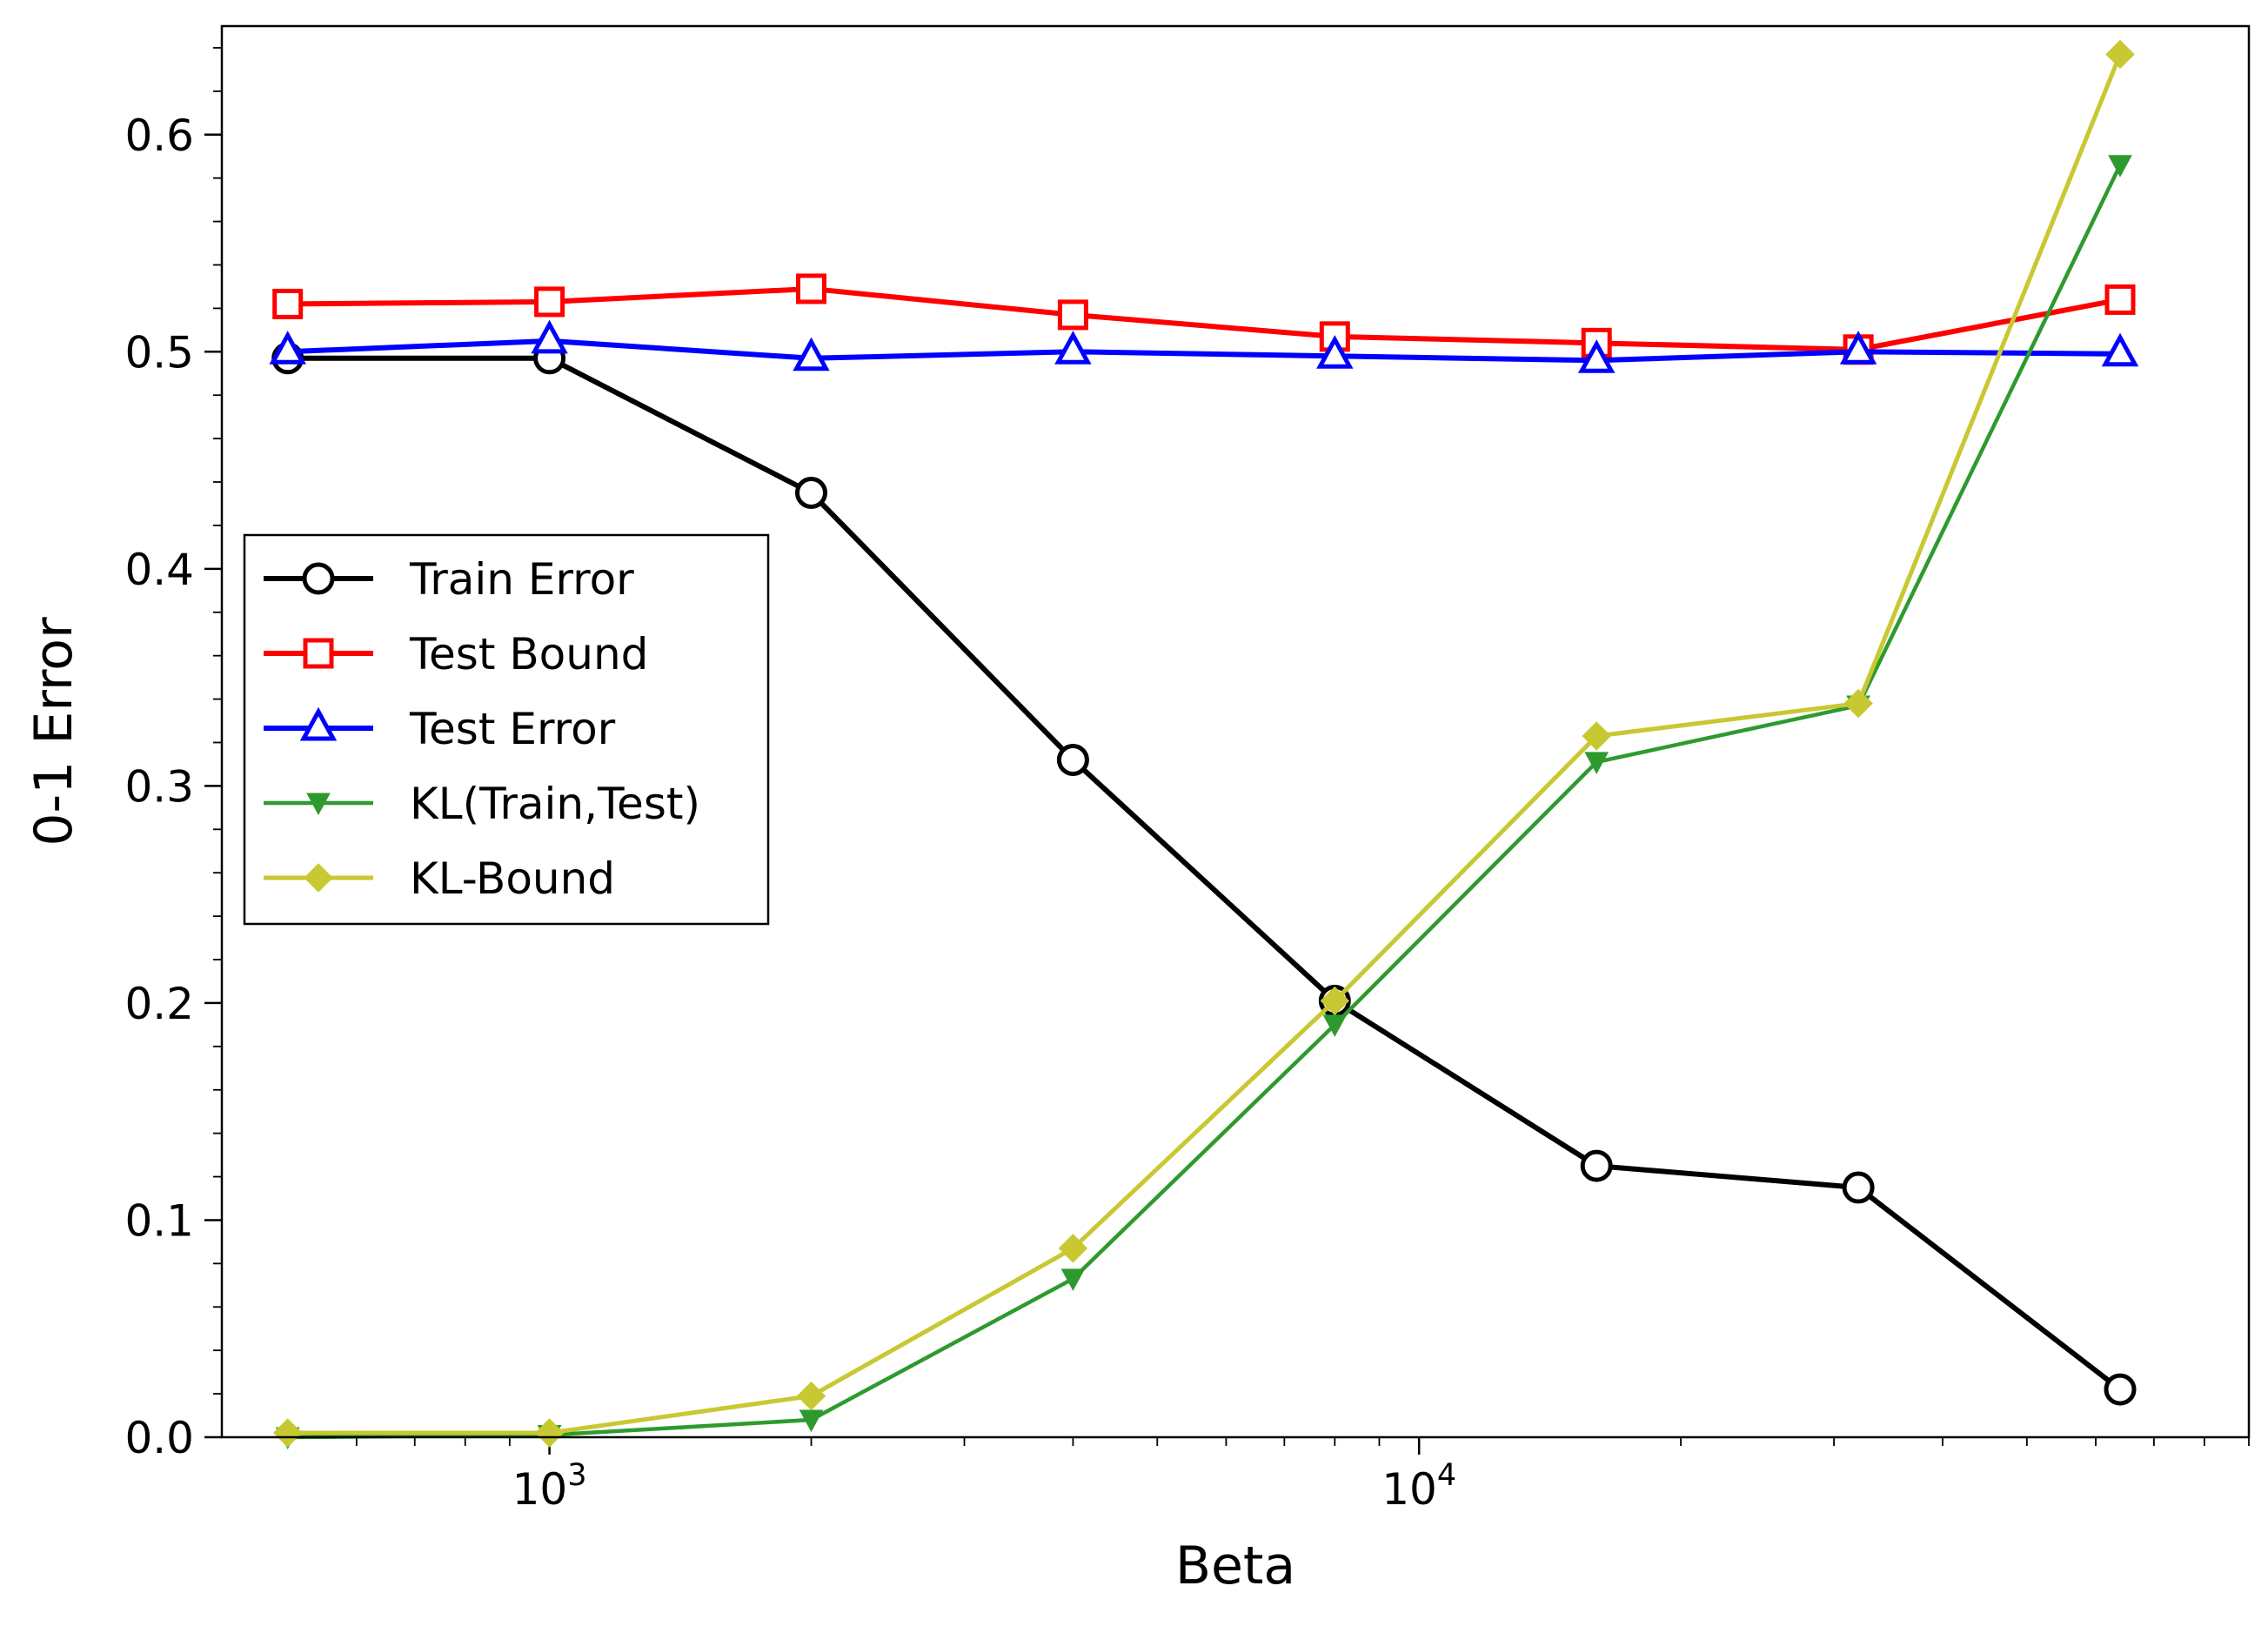  Describe the element at coordinates (159, 786) in the screenshot. I see `y-tick-label: 0.3` at that location.